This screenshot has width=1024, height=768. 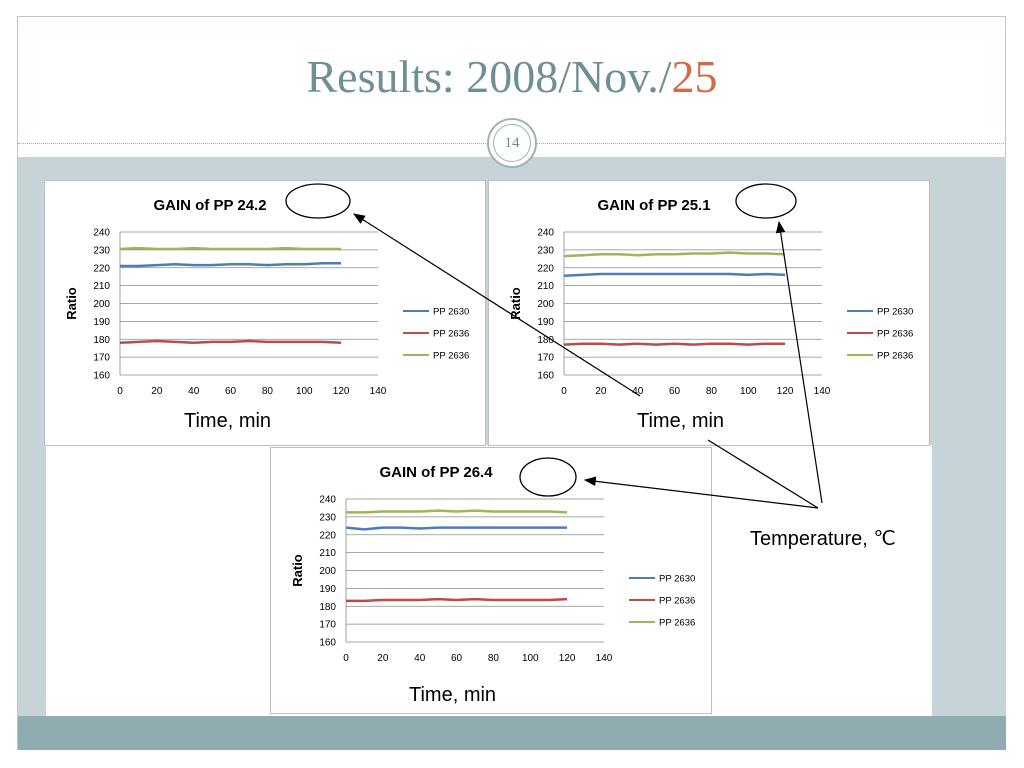 What do you see at coordinates (681, 421) in the screenshot?
I see `x-axis-label-2: Time, min` at bounding box center [681, 421].